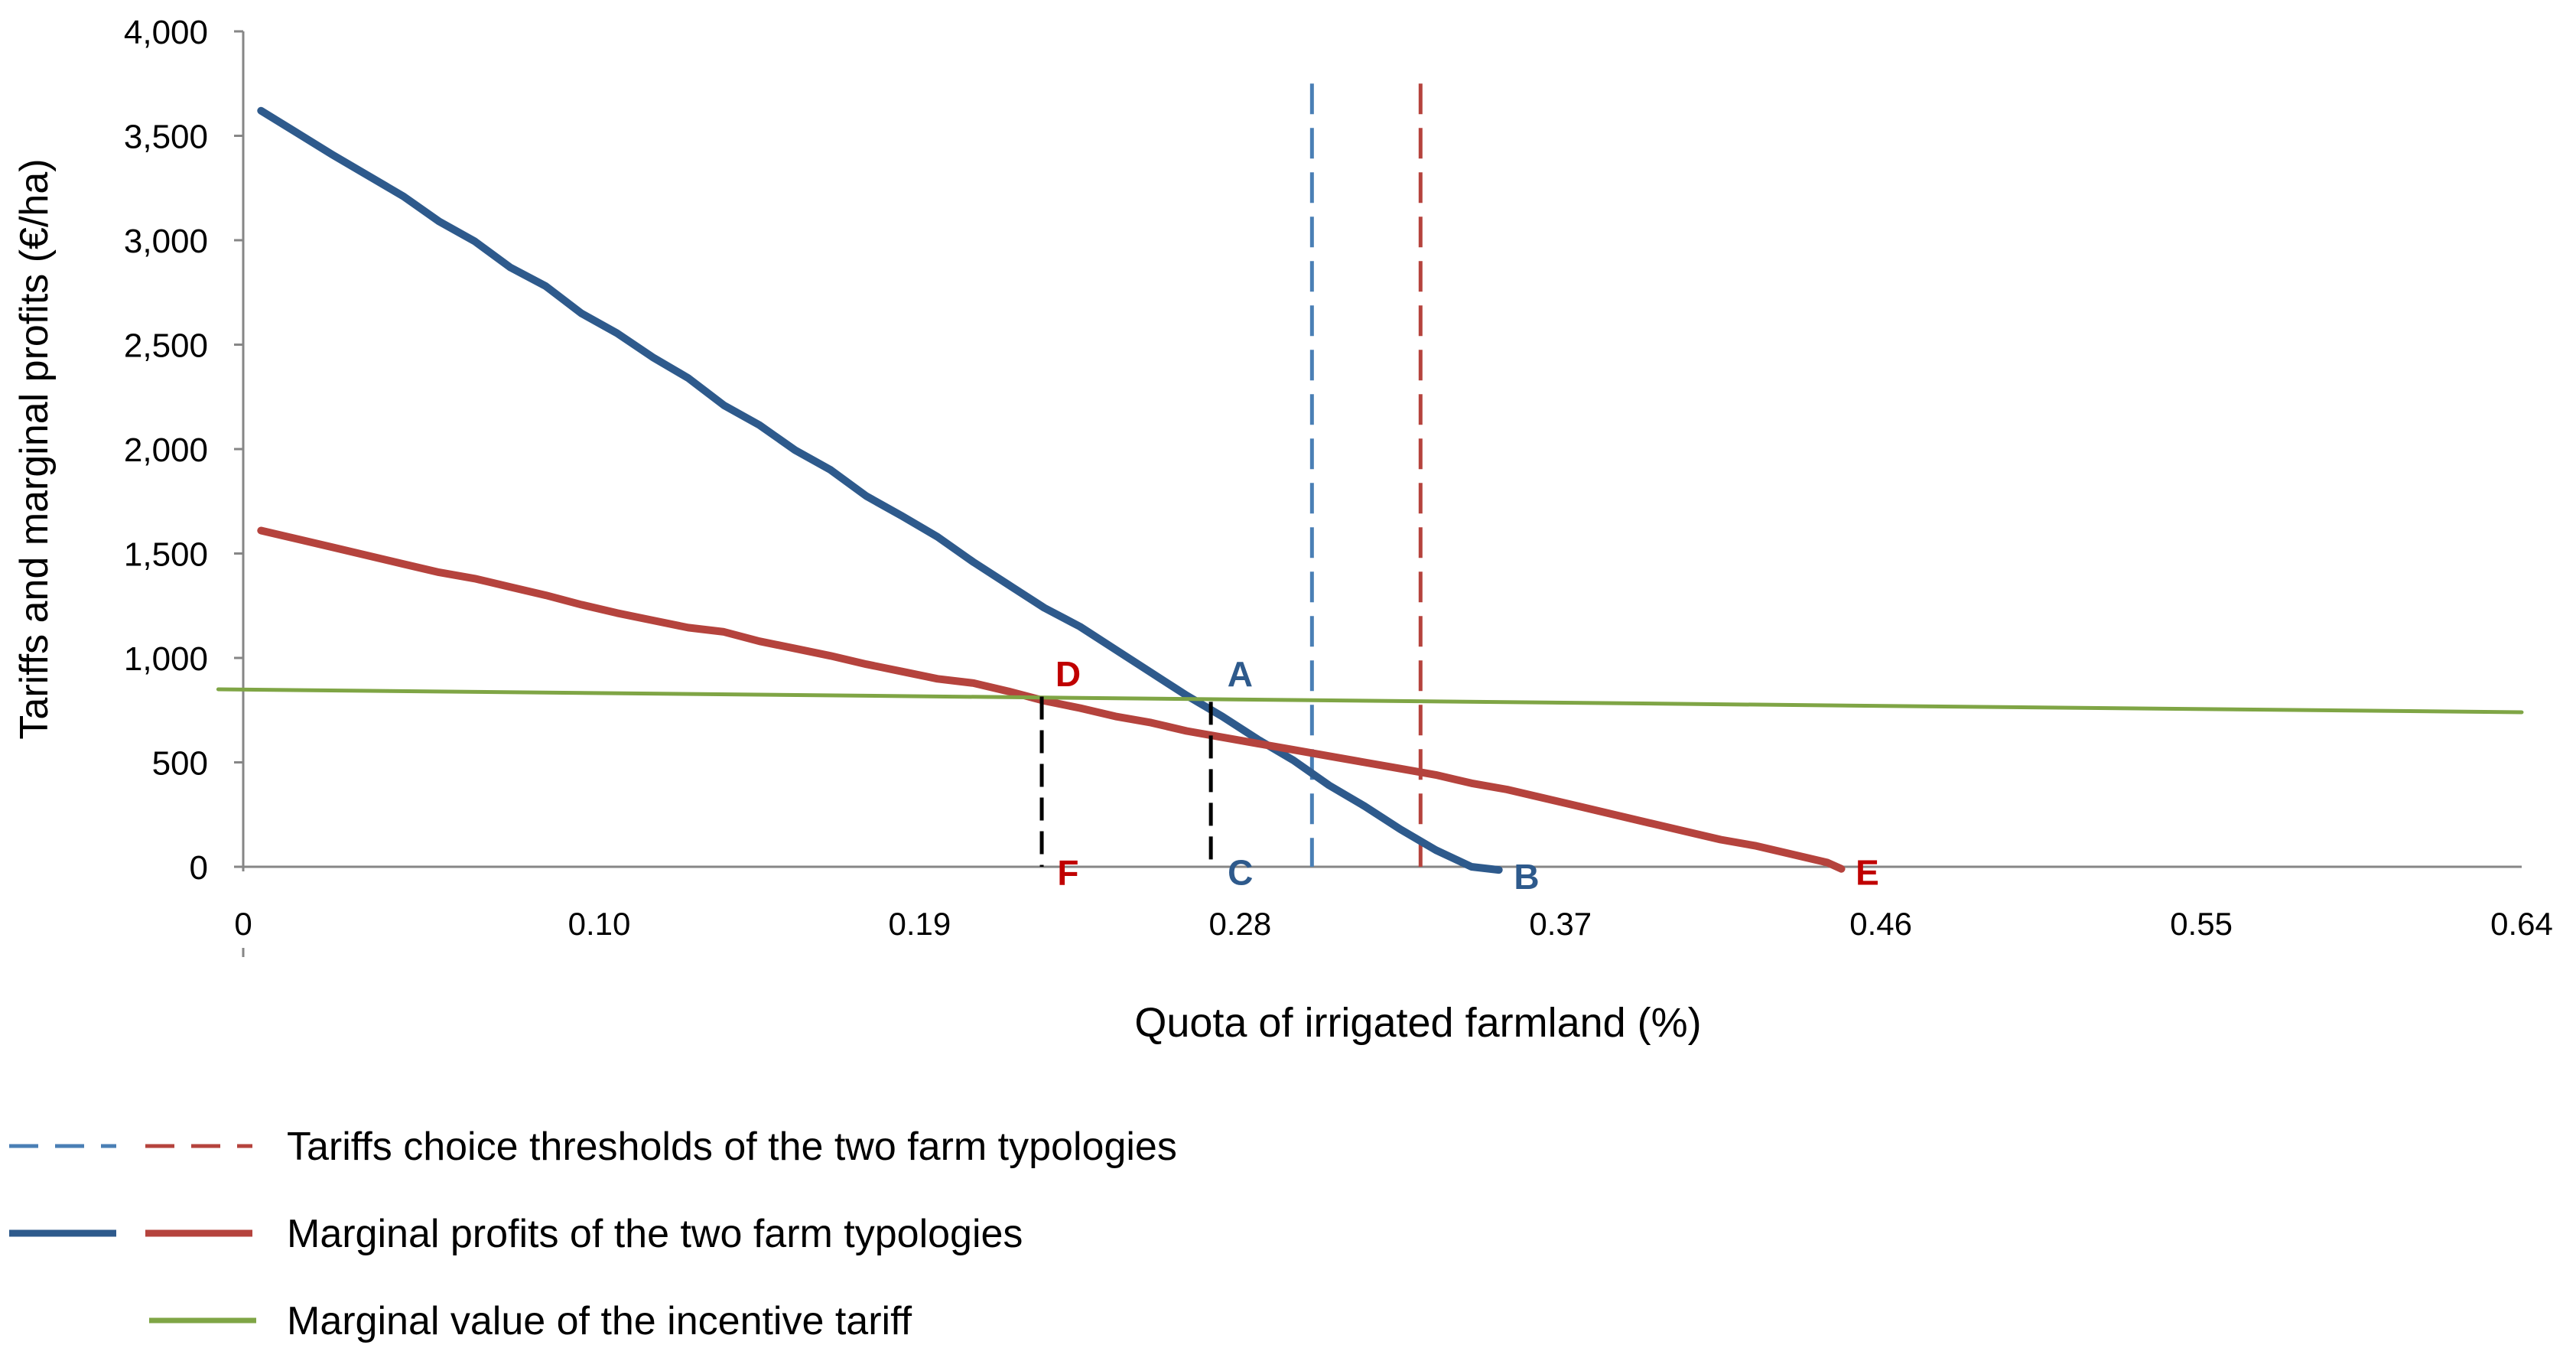  Describe the element at coordinates (243, 924) in the screenshot. I see `x-tick-label: 0` at that location.